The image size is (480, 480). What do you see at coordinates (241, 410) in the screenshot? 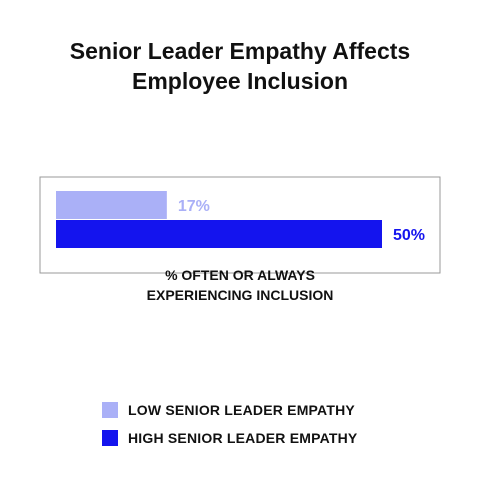
I see `legend-label-low: LOW SENIOR LEADER EMPATHY` at bounding box center [241, 410].